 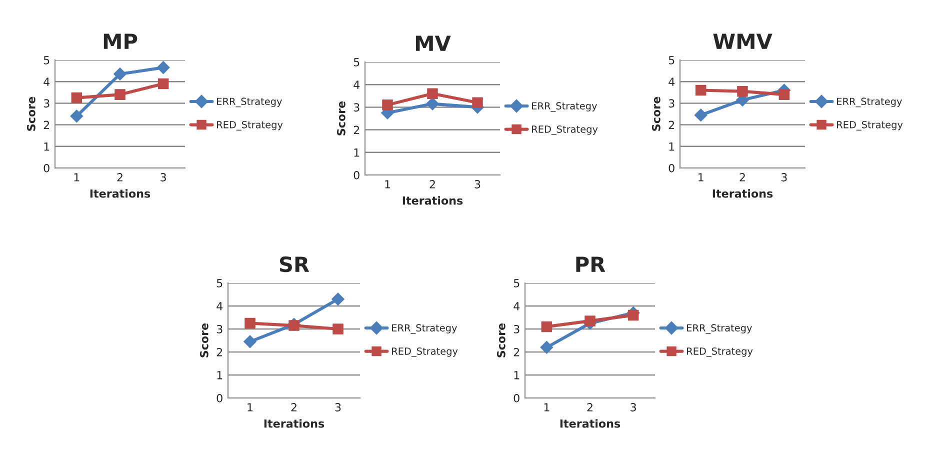 I want to click on chart-title: MV, so click(x=433, y=43).